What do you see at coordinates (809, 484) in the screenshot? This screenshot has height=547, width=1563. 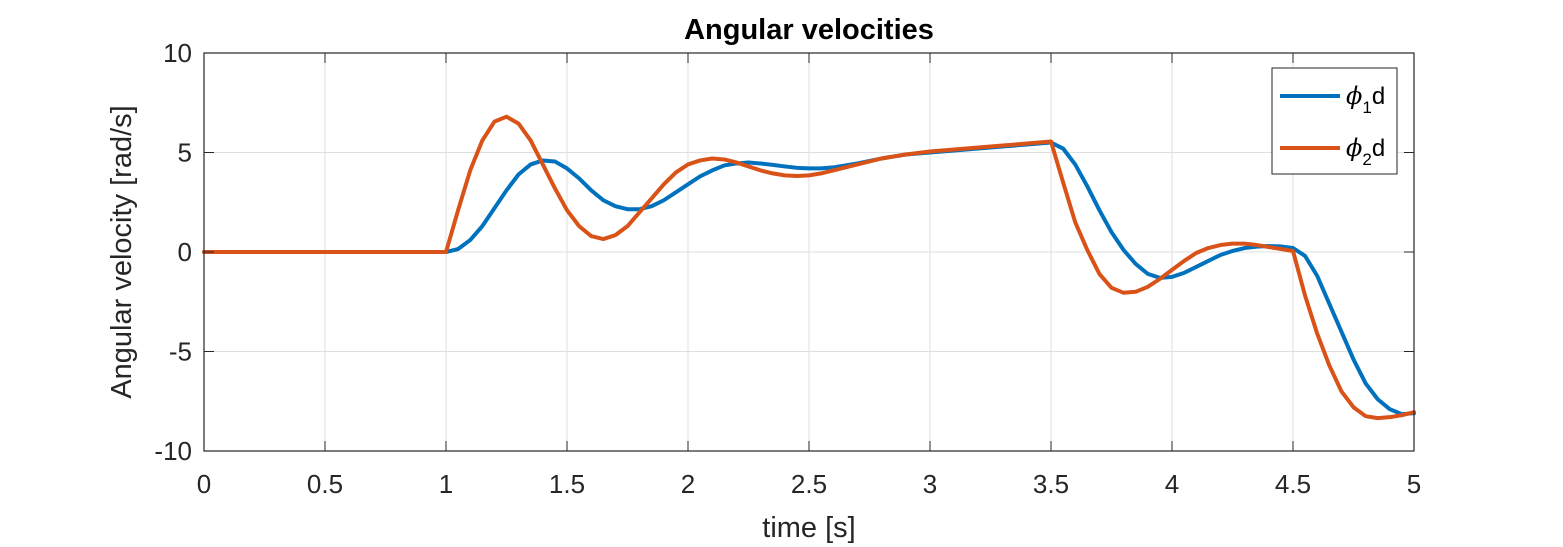 I see `x-tick-label: 2.5` at bounding box center [809, 484].